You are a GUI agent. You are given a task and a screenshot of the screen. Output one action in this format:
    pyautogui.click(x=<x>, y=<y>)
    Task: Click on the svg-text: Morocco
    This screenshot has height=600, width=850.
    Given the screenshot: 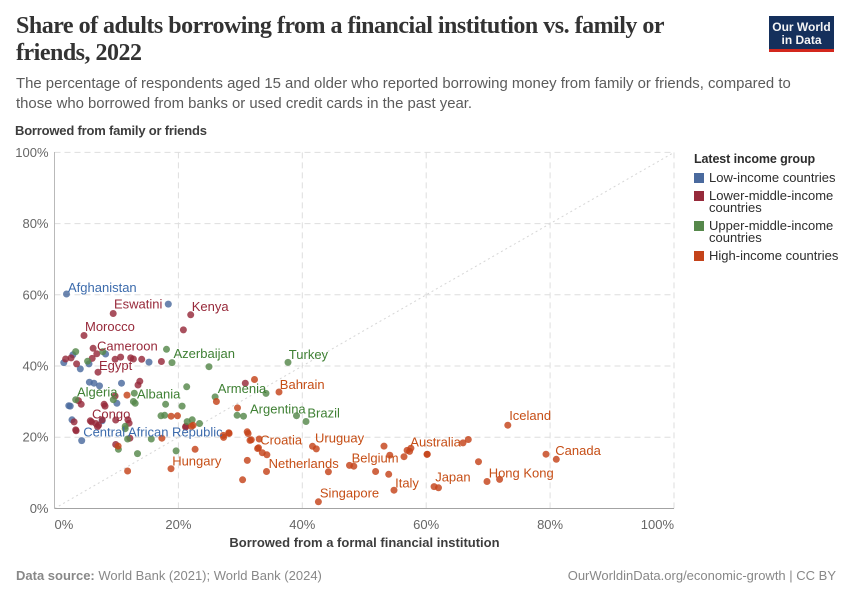 What is the action you would take?
    pyautogui.click(x=110, y=326)
    